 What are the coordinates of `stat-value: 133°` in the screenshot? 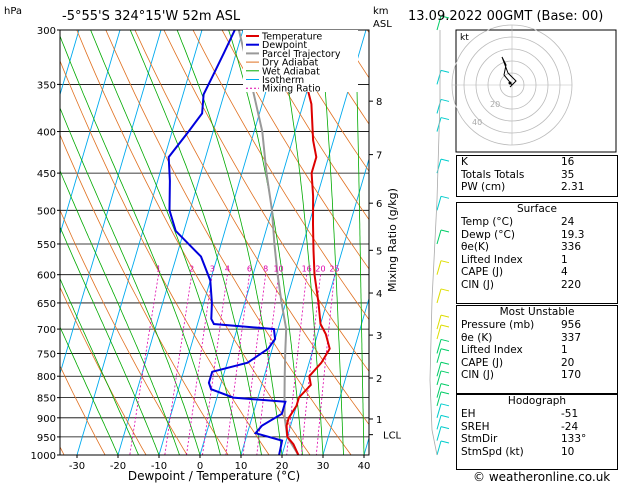 It's located at (574, 439).